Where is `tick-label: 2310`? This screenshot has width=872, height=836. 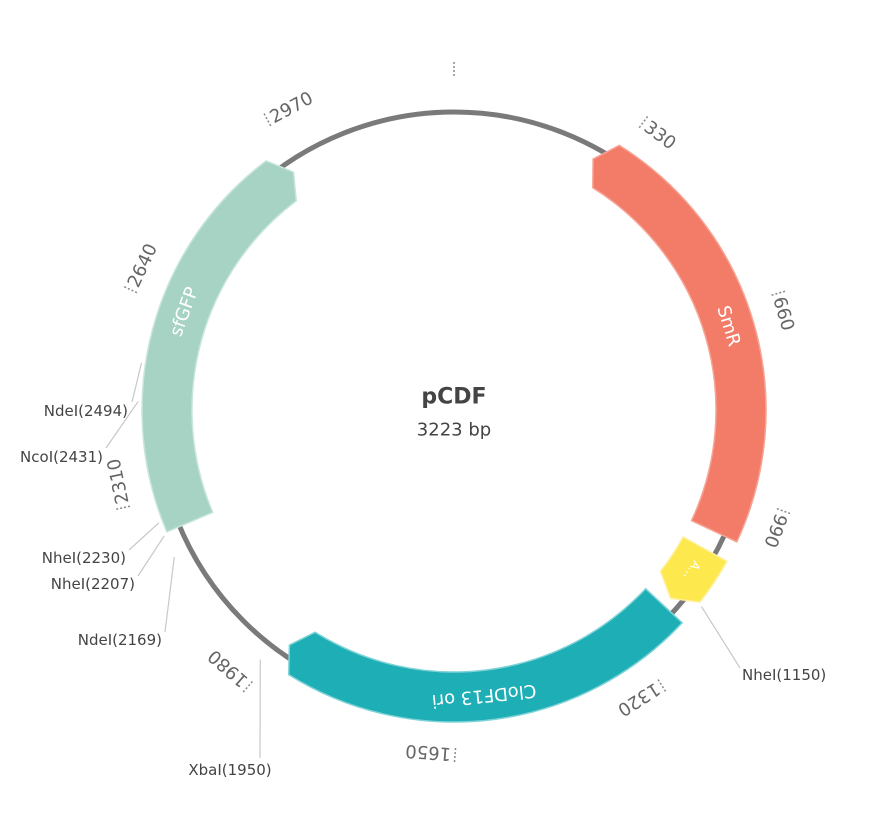 tick-label: 2310 is located at coordinates (118, 481).